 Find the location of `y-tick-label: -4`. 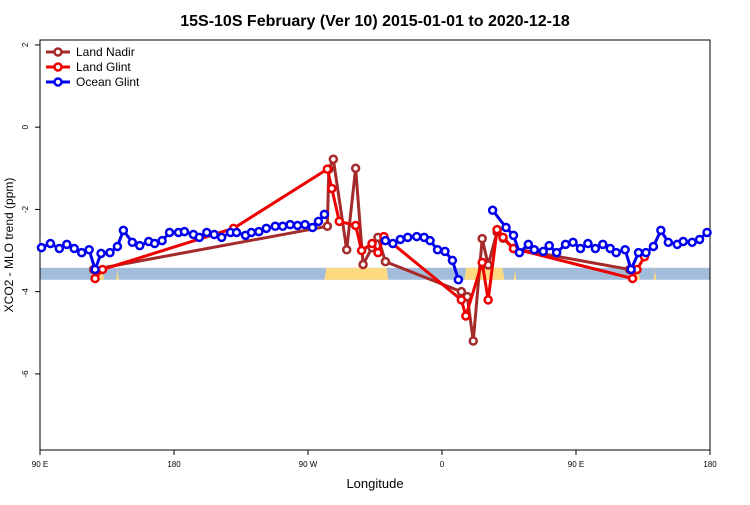

y-tick-label: -4 is located at coordinates (25, 292).